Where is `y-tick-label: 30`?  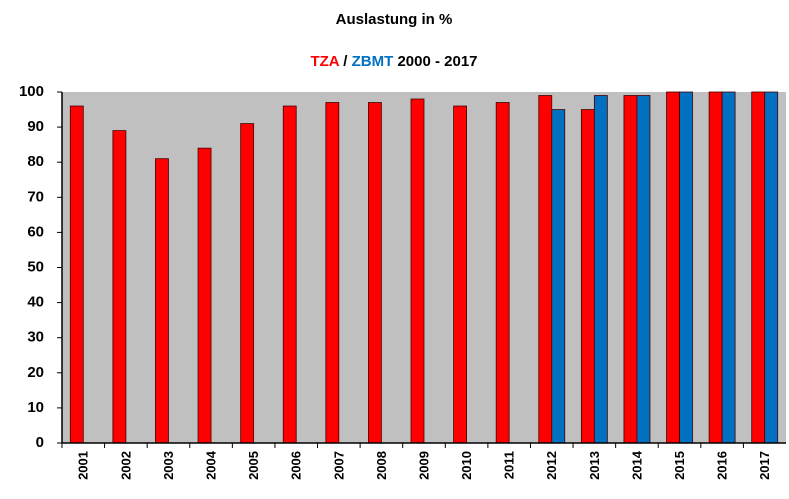
y-tick-label: 30 is located at coordinates (35, 337).